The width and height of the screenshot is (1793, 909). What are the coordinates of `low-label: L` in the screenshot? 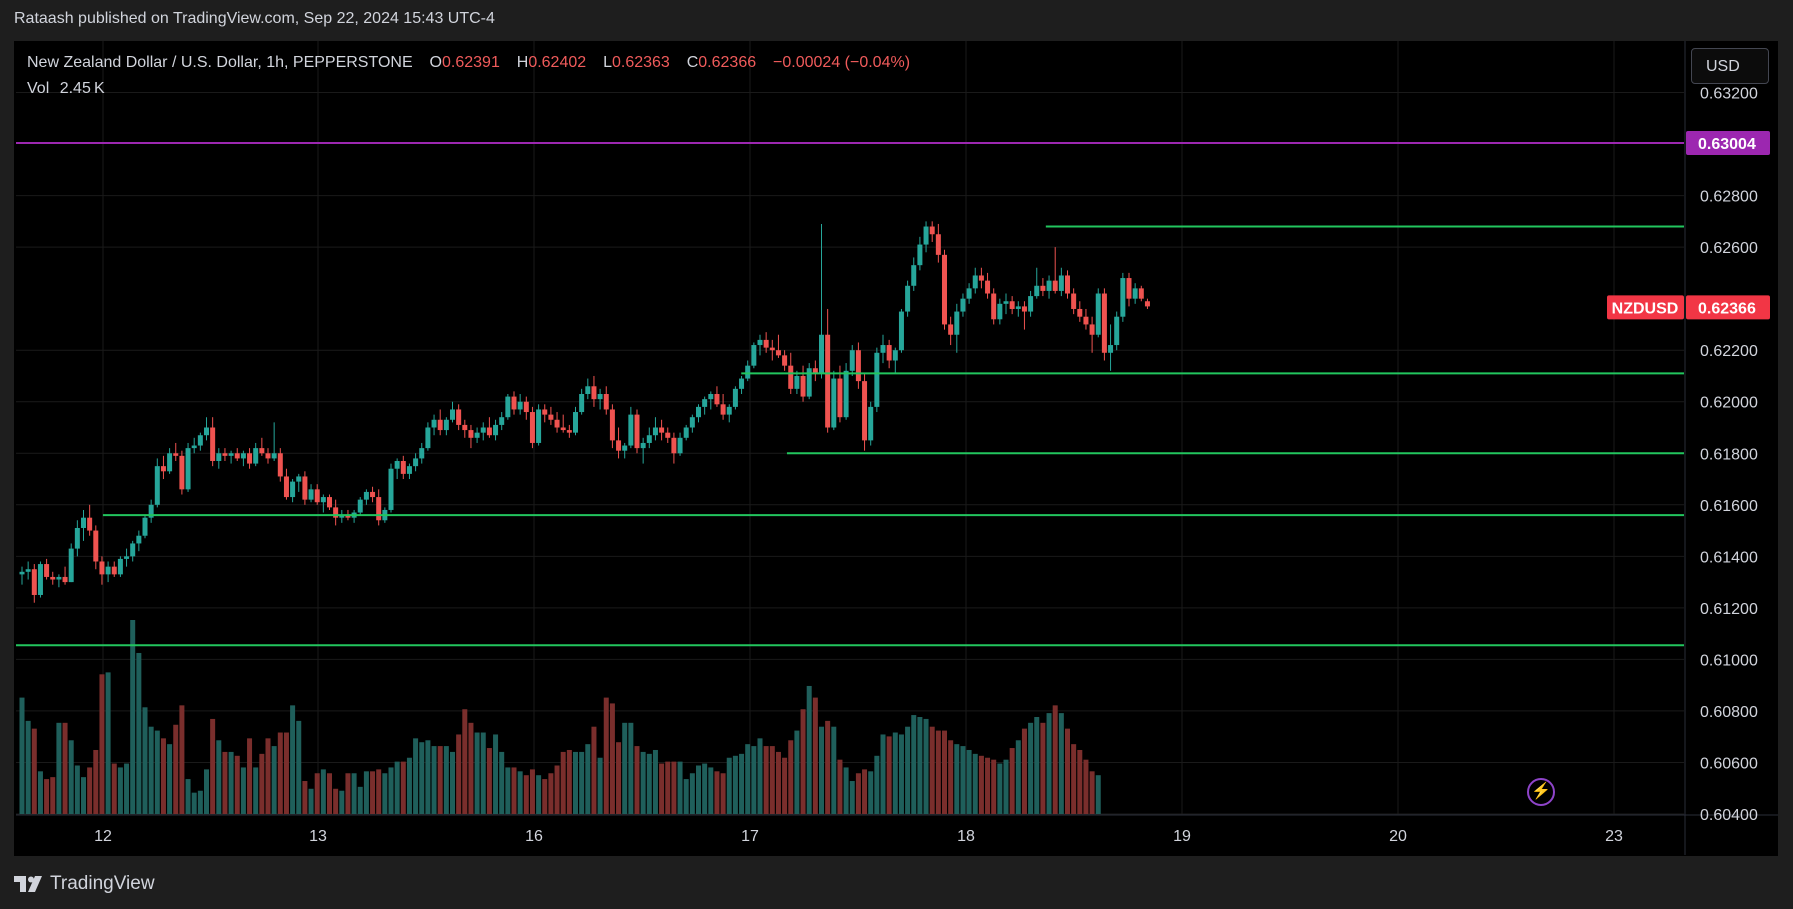 It's located at (607, 62).